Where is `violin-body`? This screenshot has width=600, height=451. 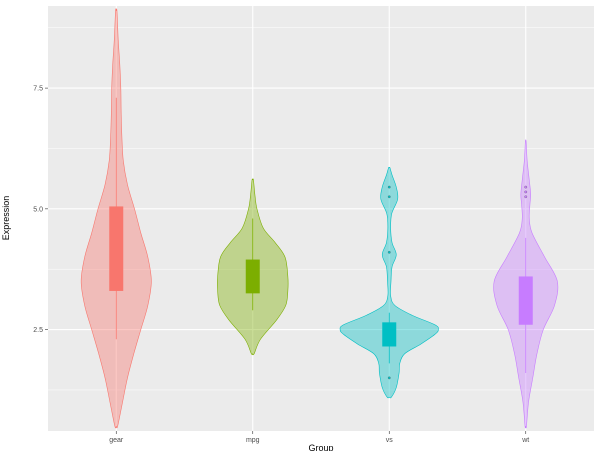 violin-body is located at coordinates (389, 282).